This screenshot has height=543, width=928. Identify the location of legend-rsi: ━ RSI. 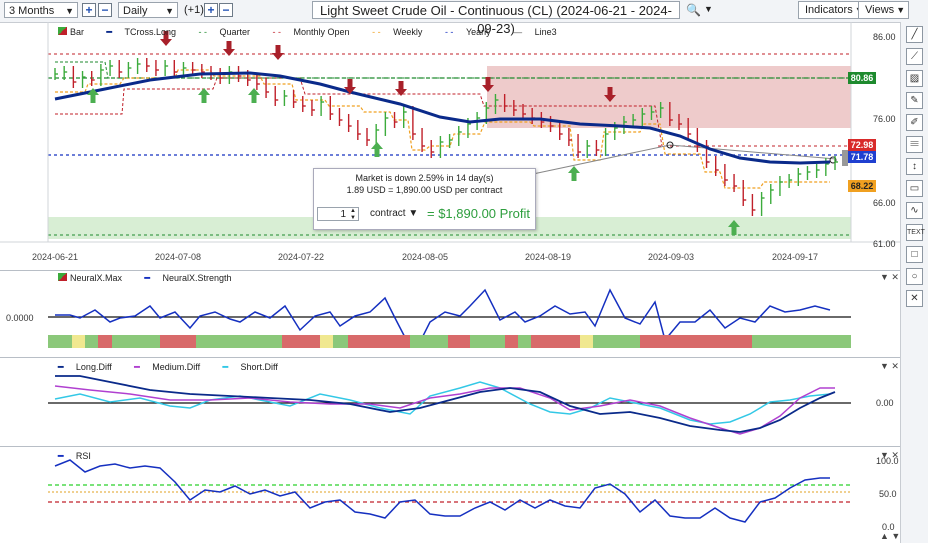
(79, 456).